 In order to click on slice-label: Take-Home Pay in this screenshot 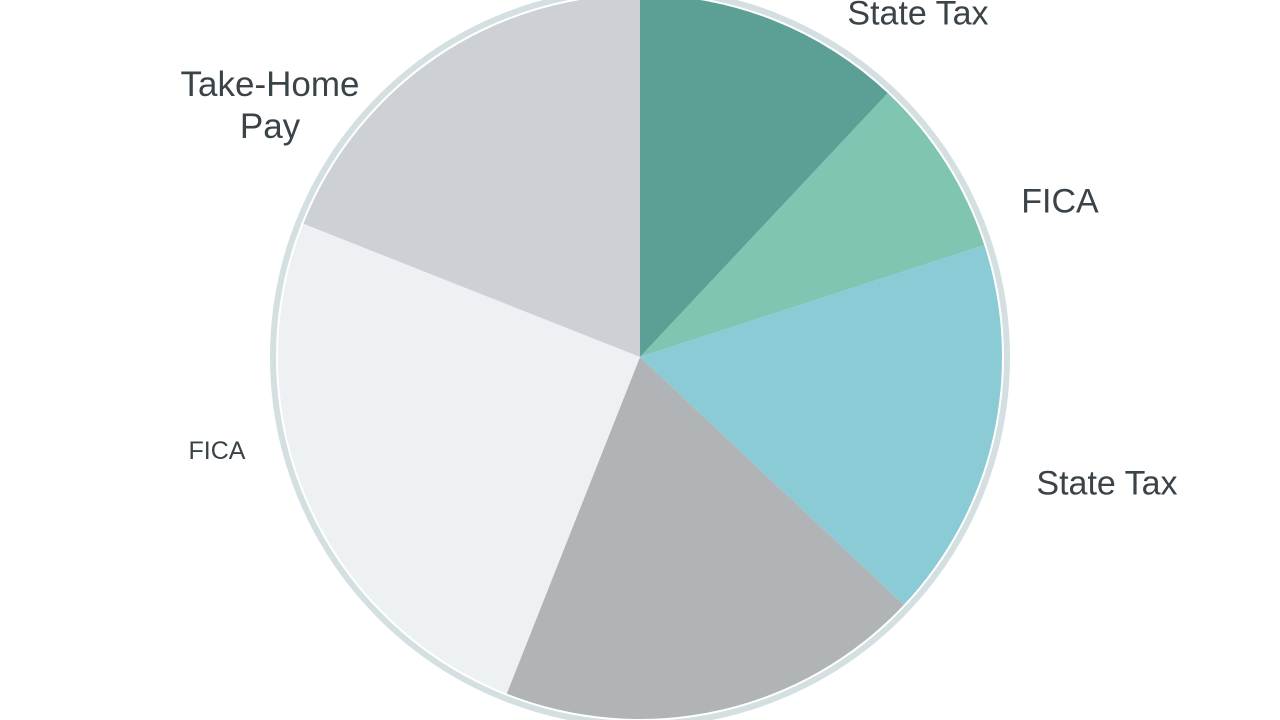, I will do `click(270, 105)`.